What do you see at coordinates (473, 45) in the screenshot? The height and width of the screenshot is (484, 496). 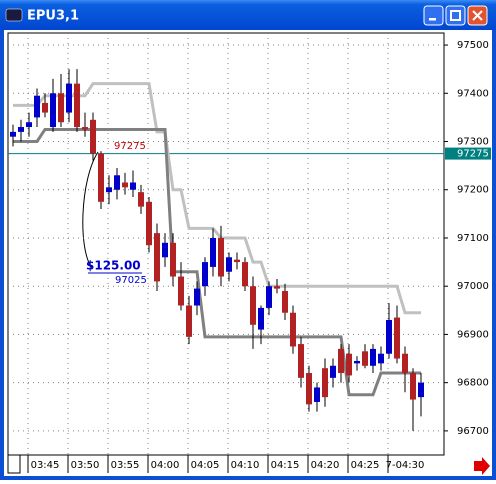 I see `y-tick-label: 97500` at bounding box center [473, 45].